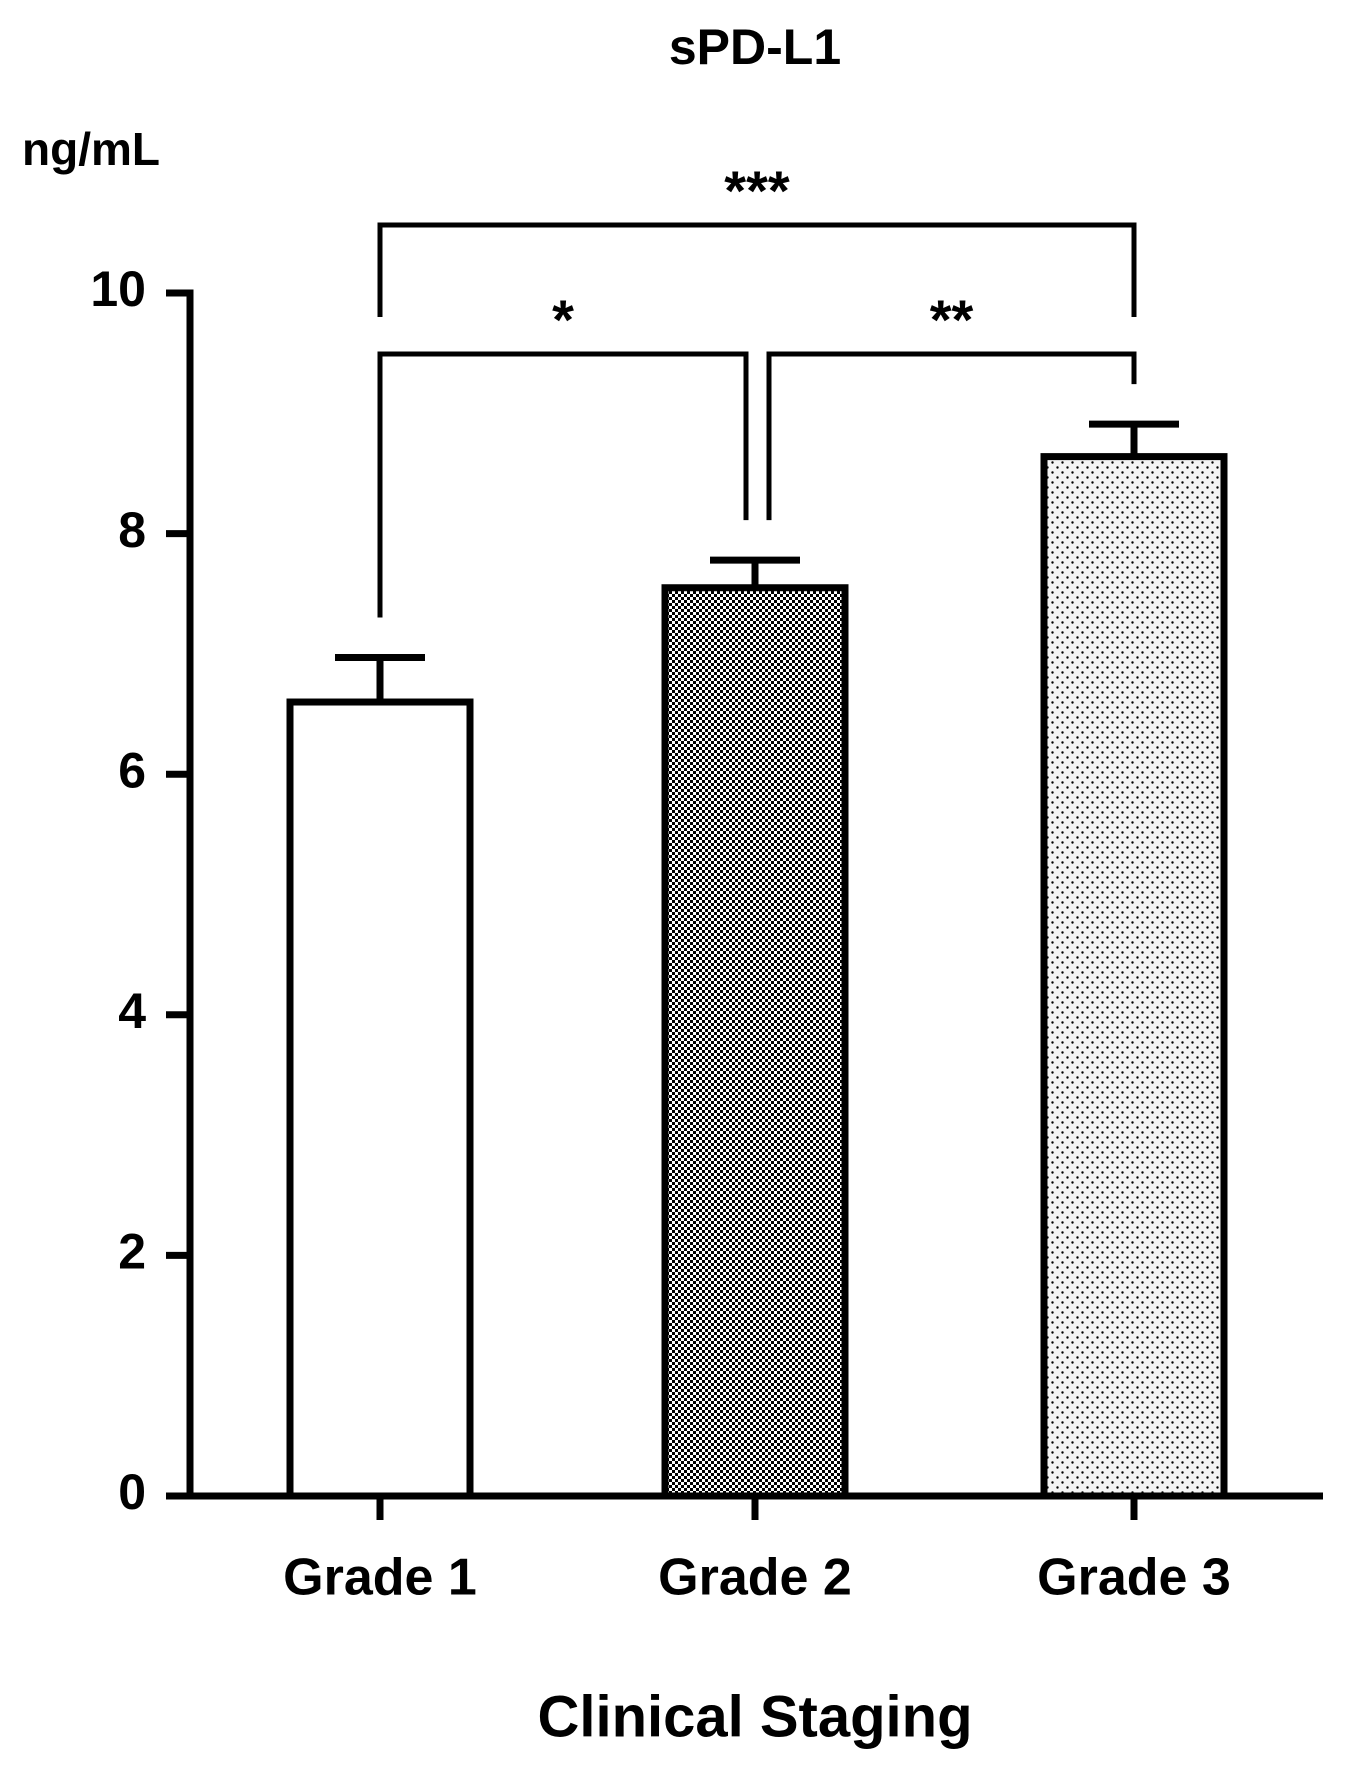  What do you see at coordinates (132, 1252) in the screenshot?
I see `y-tick-label: 2` at bounding box center [132, 1252].